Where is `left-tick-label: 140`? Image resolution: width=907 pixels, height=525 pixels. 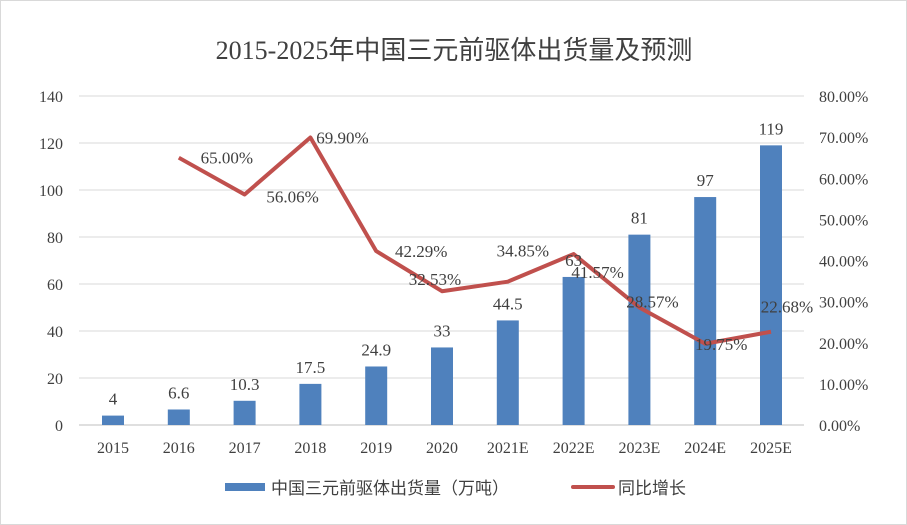 left-tick-label: 140 is located at coordinates (51, 97).